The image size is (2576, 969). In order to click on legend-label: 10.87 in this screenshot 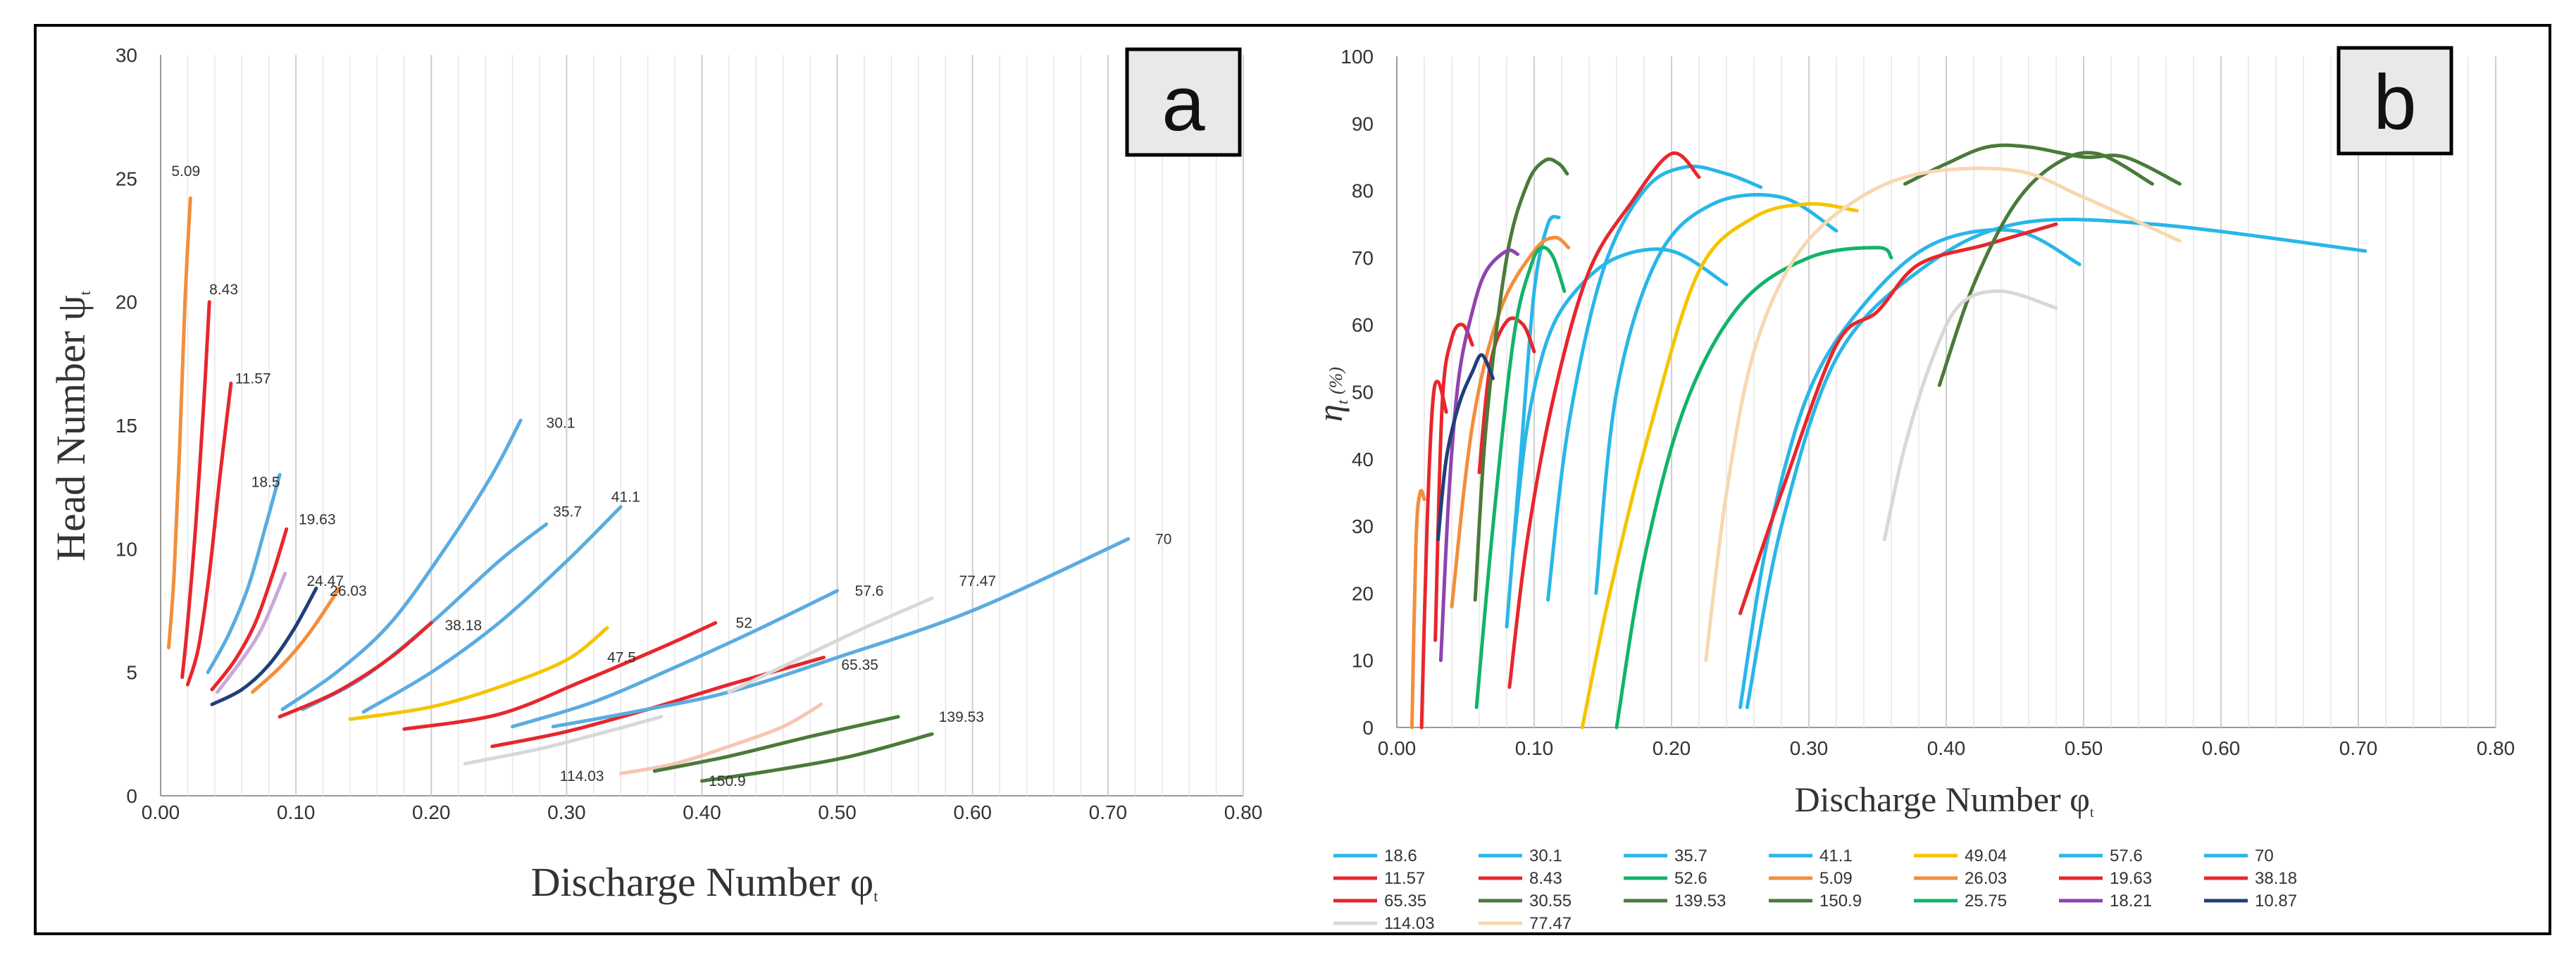, I will do `click(2276, 901)`.